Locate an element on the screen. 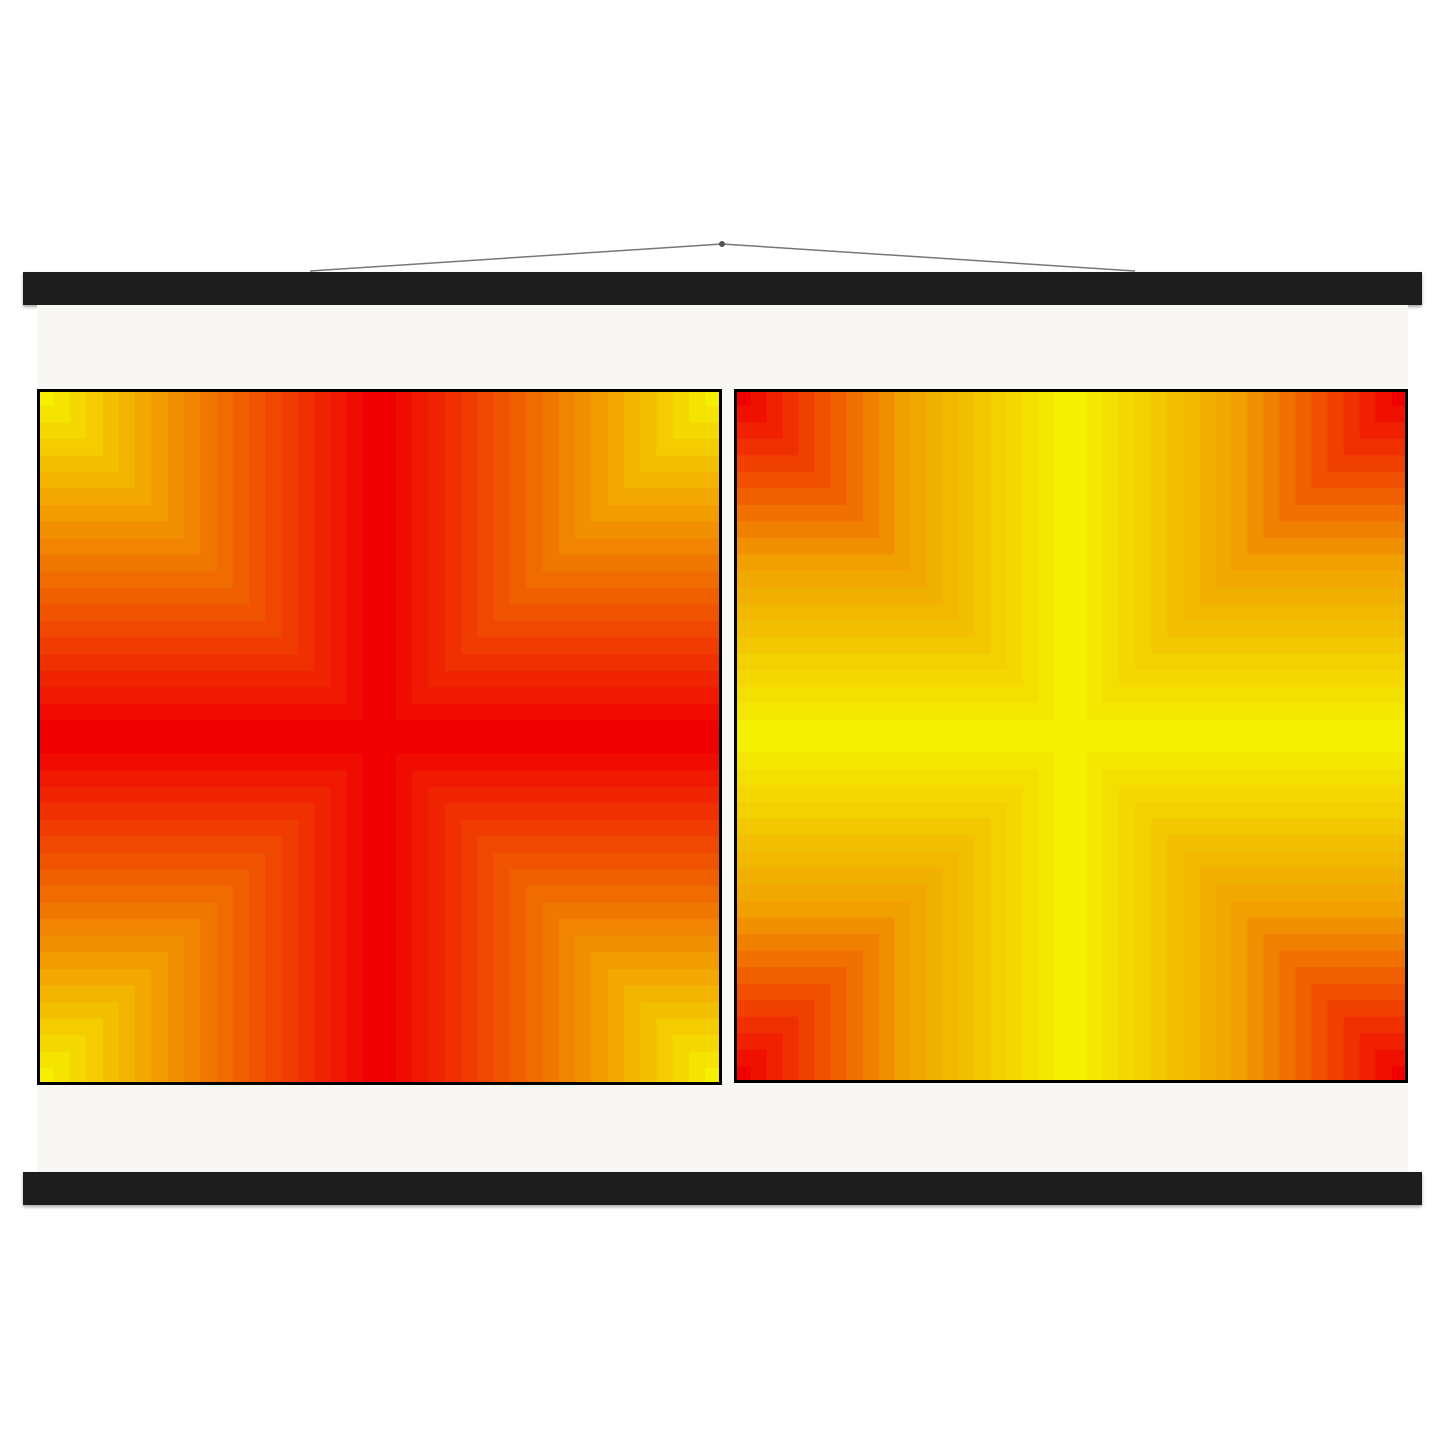 The width and height of the screenshot is (1445, 1445). bottom-hanger-bar is located at coordinates (722, 1188).